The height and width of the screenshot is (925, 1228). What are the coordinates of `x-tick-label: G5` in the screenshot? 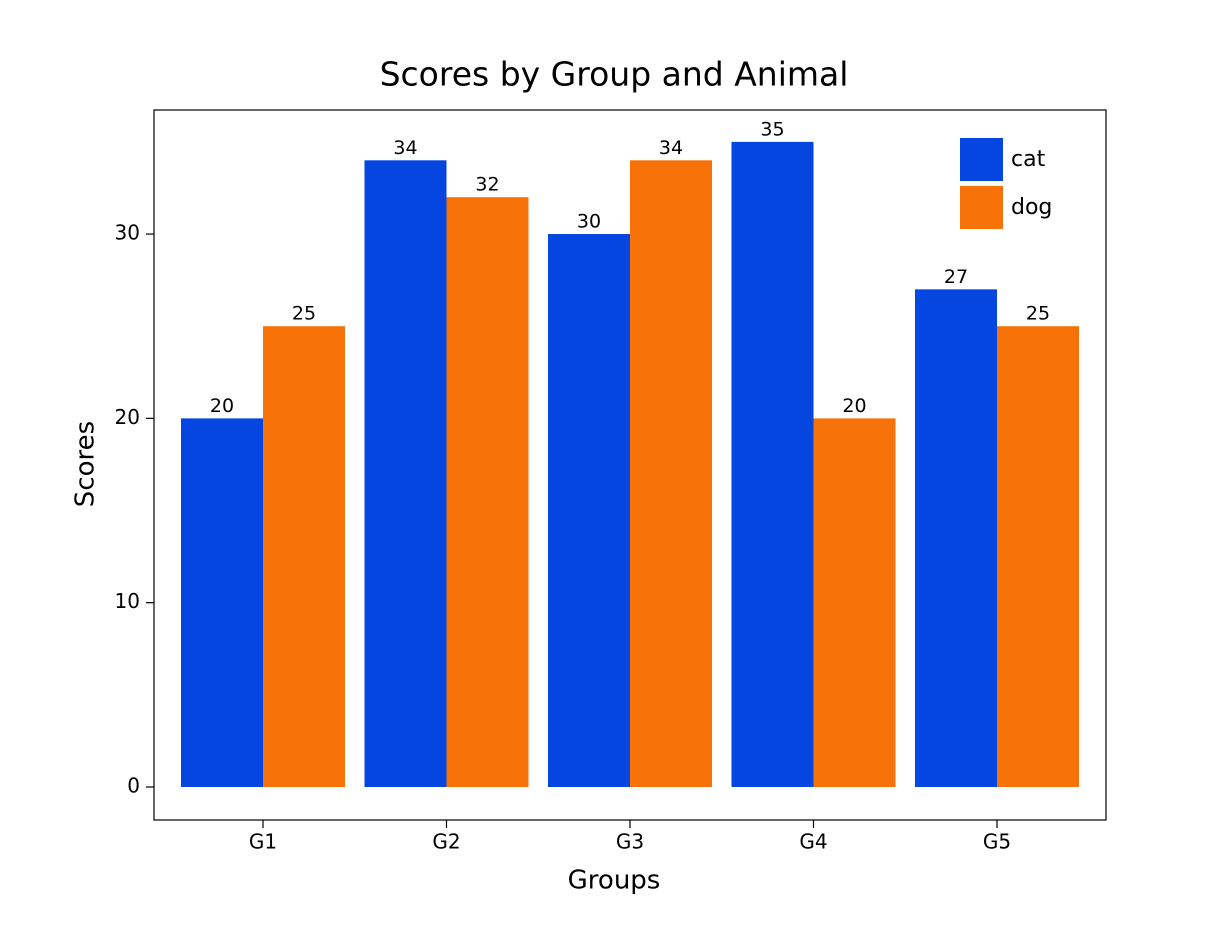 It's located at (997, 842).